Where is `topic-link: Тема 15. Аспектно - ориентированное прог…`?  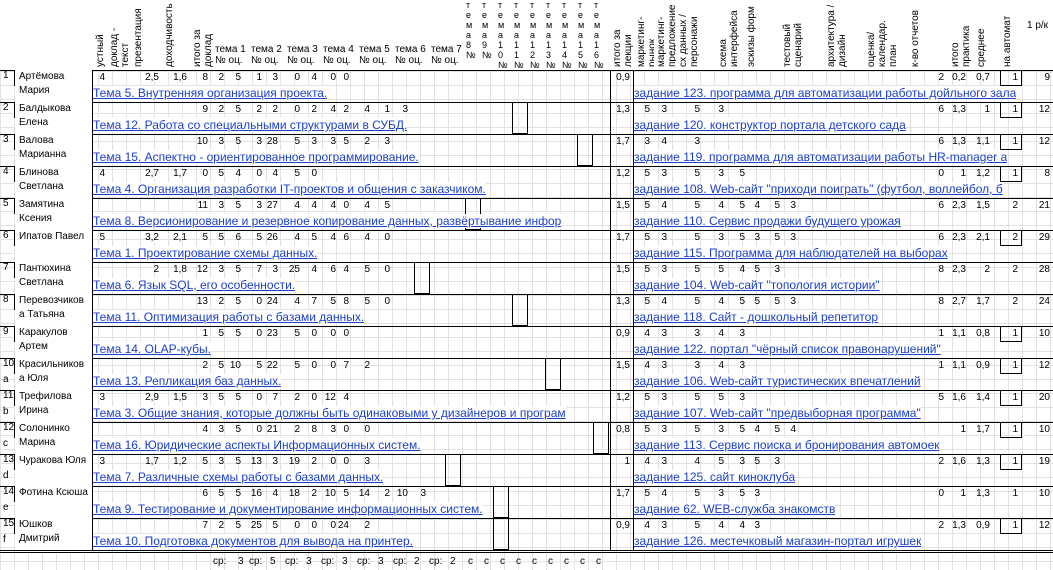
topic-link: Тема 15. Аспектно - ориентированное прог… is located at coordinates (256, 157).